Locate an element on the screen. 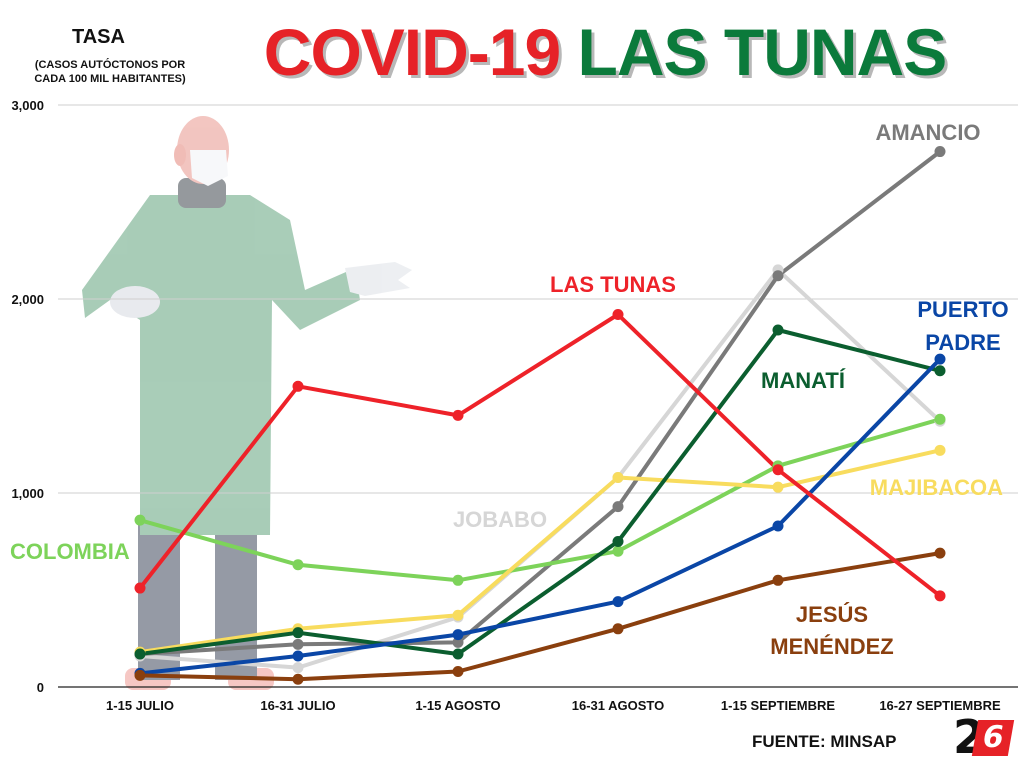  series-label-majibacoa: MAJIBACOA is located at coordinates (936, 487).